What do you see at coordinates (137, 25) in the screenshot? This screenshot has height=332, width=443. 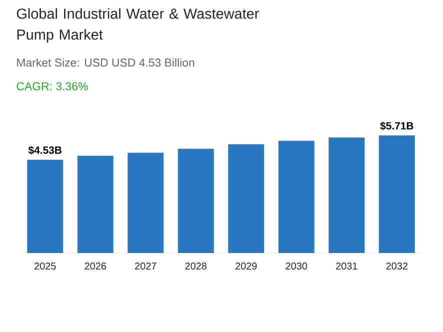 I see `chart-title: Global Industrial Water & Wastewater Pump Market` at bounding box center [137, 25].